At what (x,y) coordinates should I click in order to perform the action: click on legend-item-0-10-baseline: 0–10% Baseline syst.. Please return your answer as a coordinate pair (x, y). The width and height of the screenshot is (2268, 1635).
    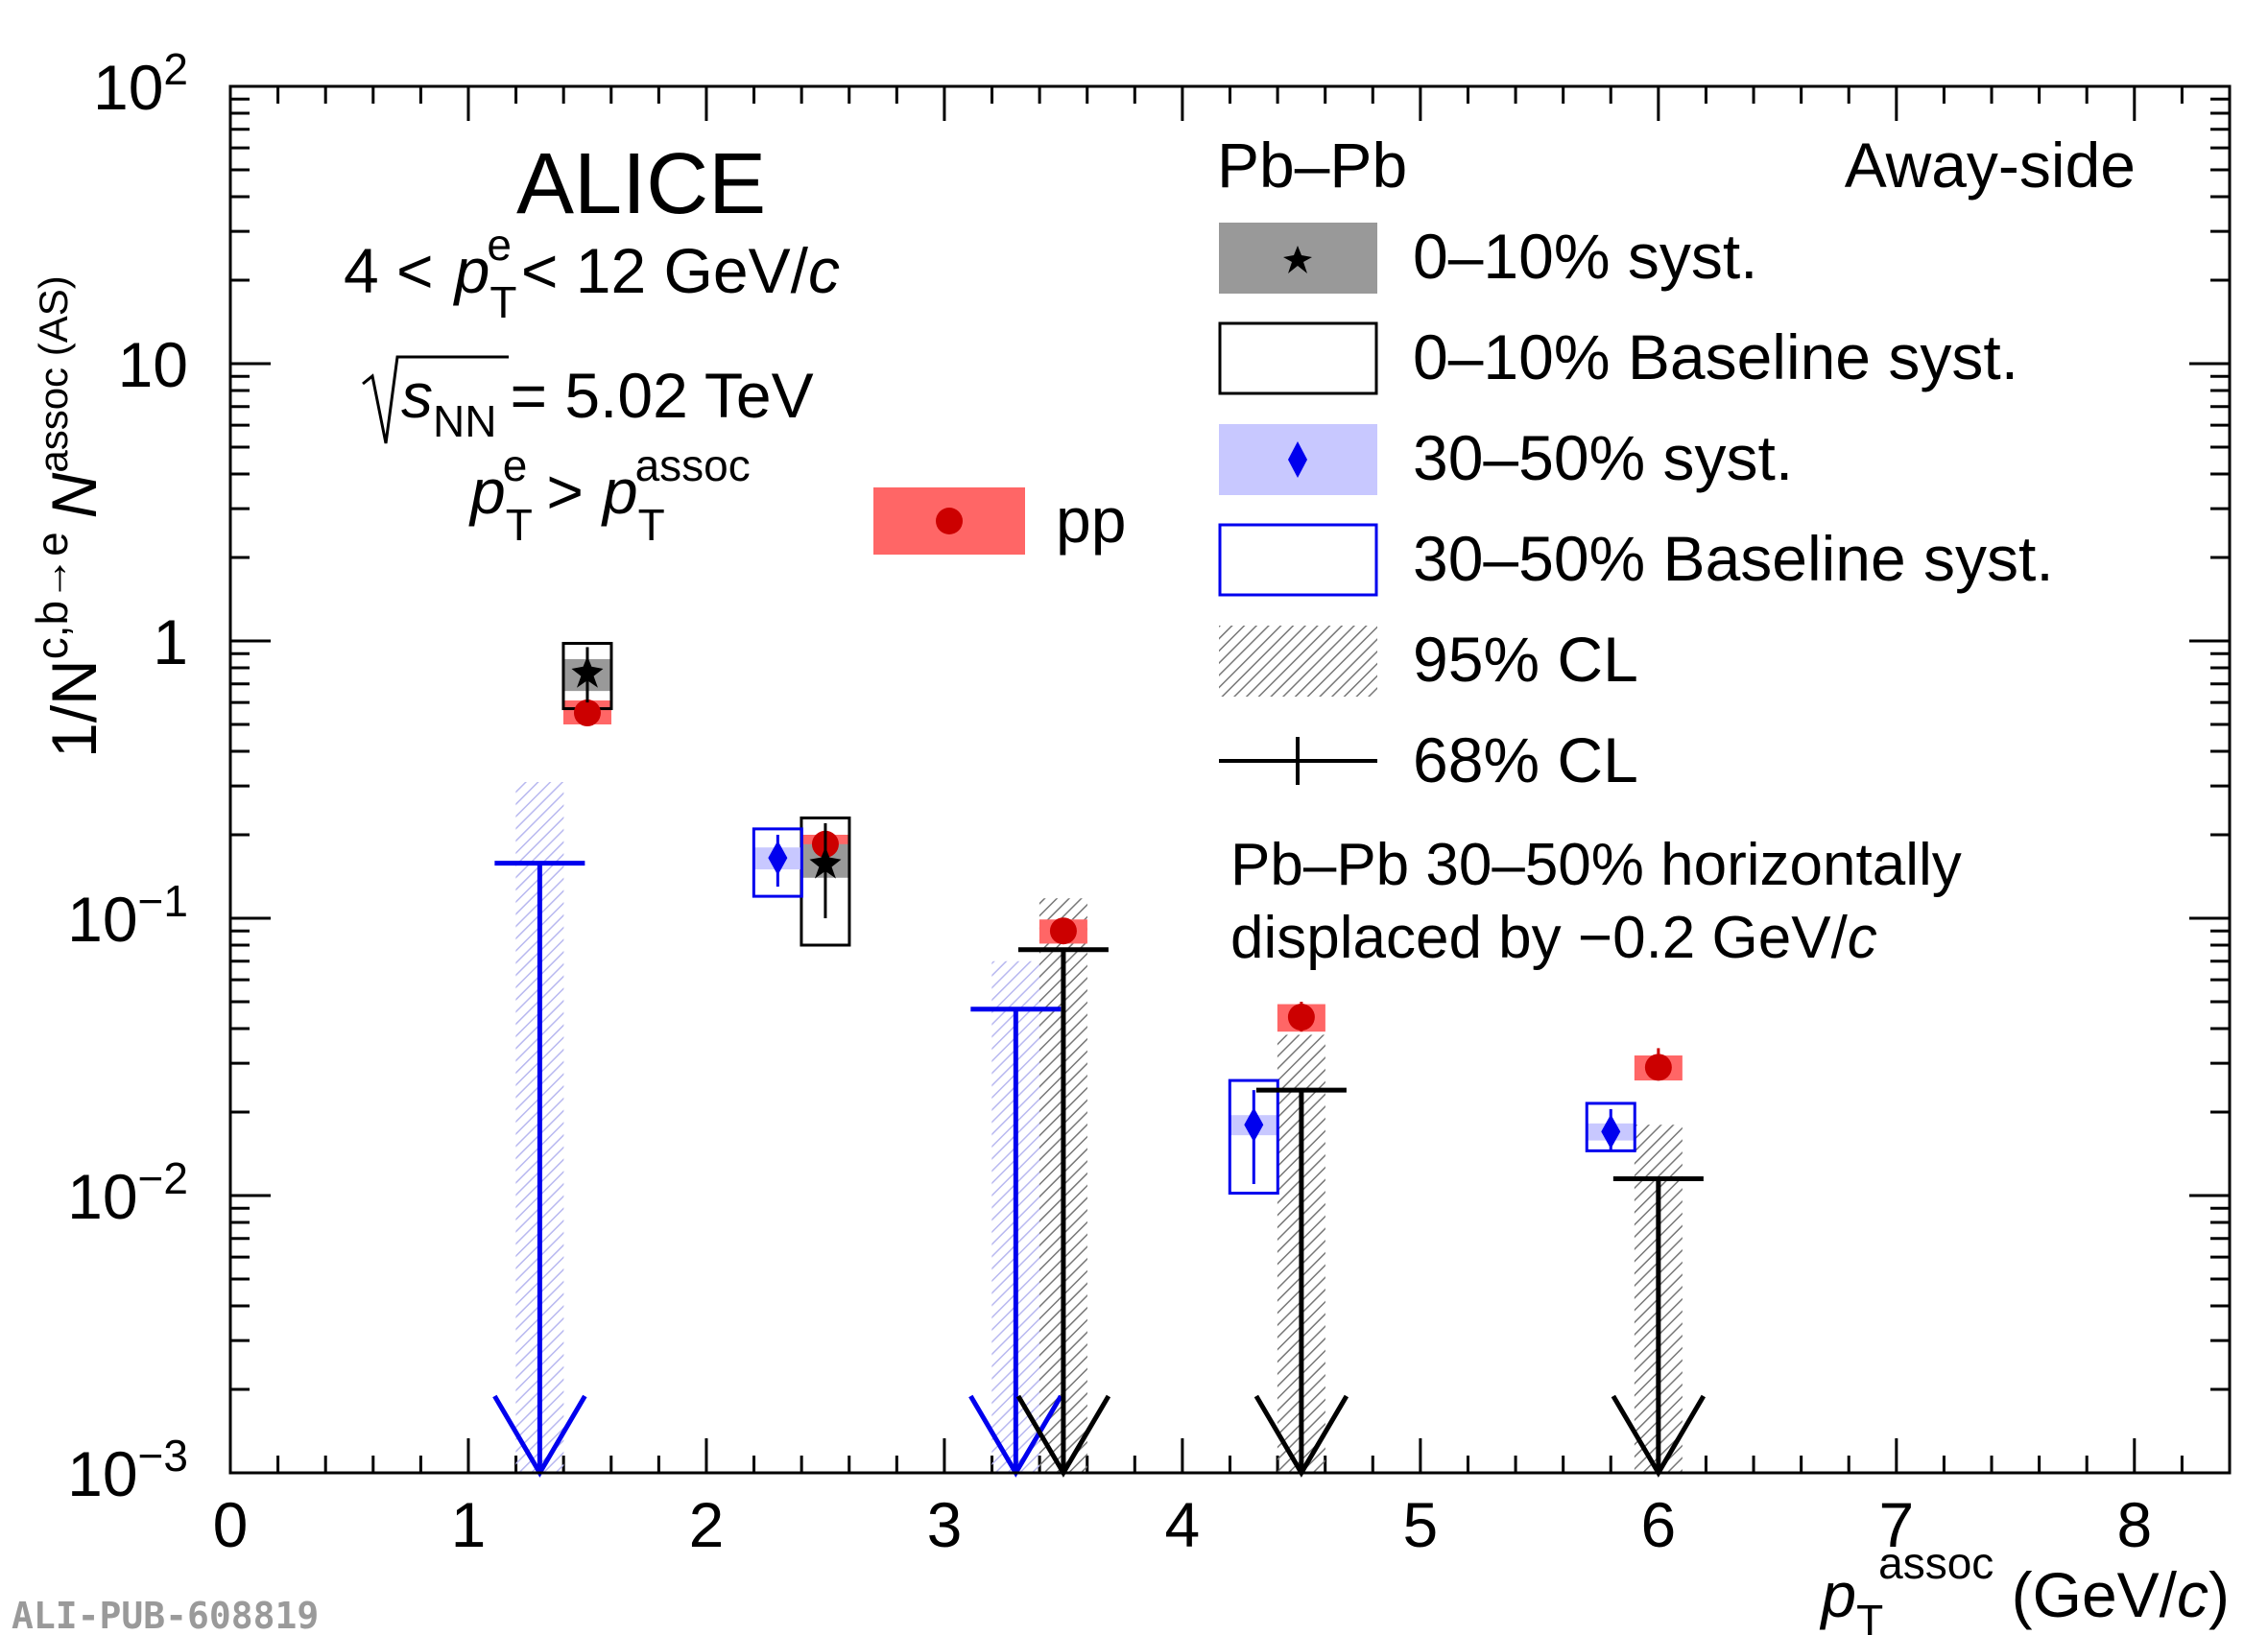
    Looking at the image, I should click on (1618, 358).